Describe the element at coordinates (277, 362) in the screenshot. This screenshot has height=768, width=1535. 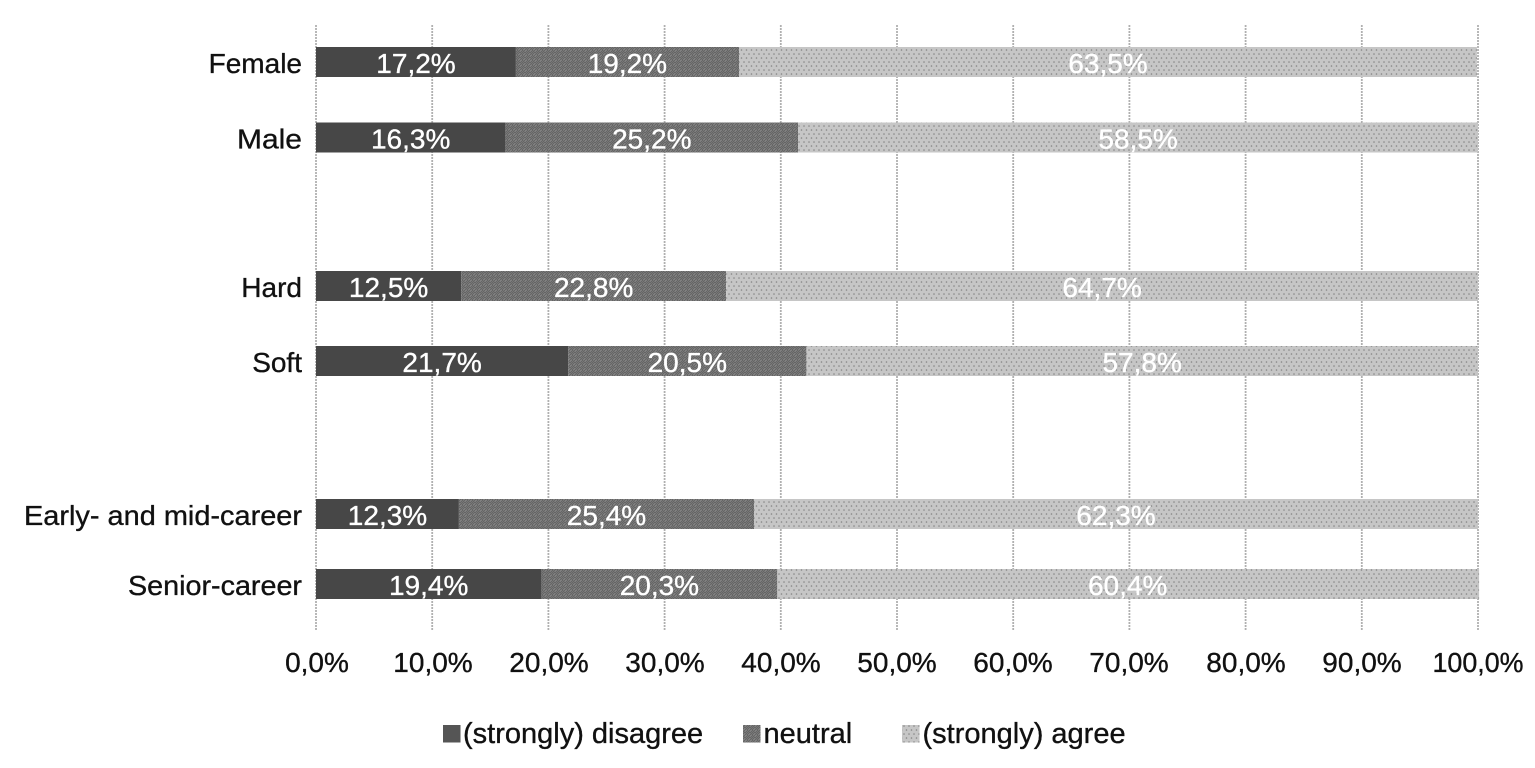
I see `svg-text: Soft` at that location.